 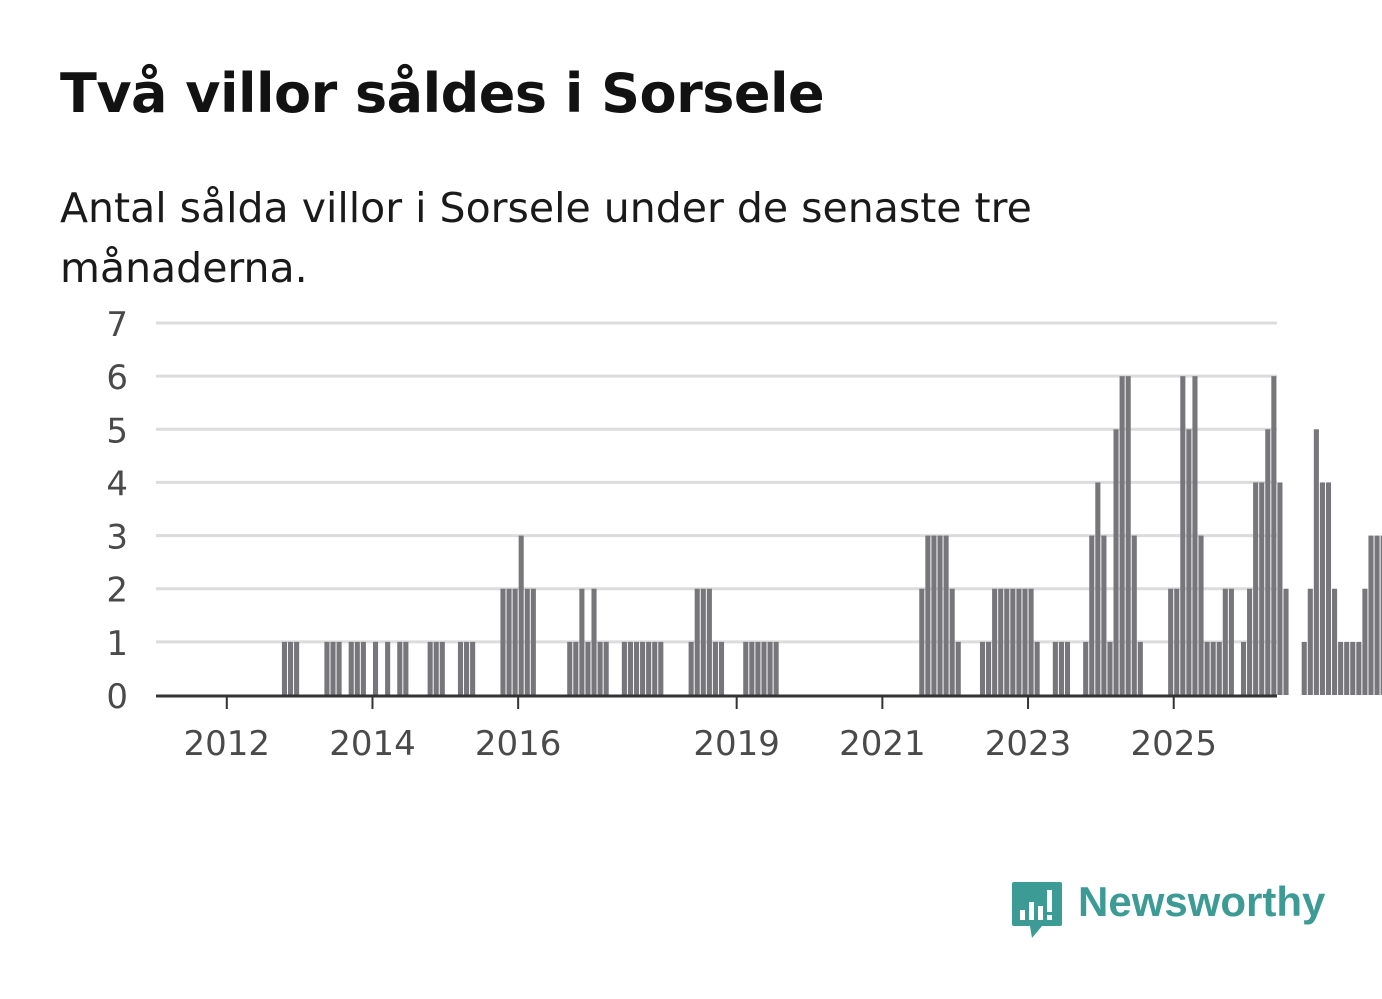 I want to click on y-tick-label: 0, so click(x=117, y=697).